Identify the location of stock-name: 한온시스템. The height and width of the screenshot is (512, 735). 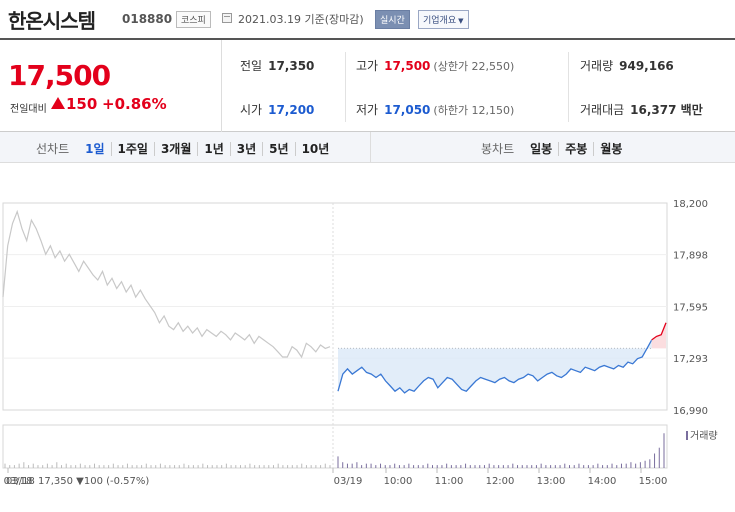
(52, 21).